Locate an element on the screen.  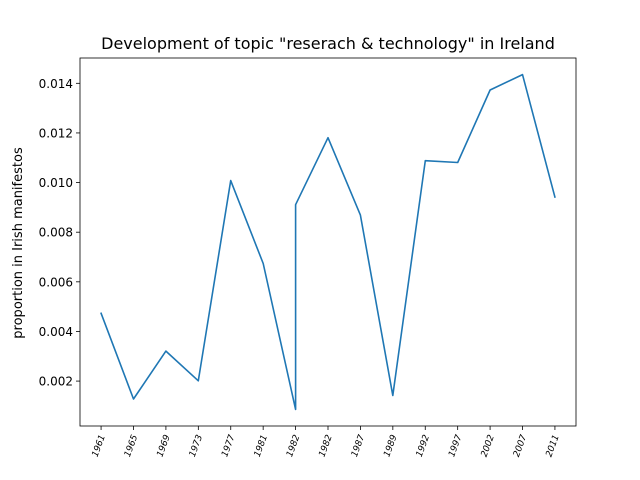
y-tick-label: 0.010 is located at coordinates (56, 183).